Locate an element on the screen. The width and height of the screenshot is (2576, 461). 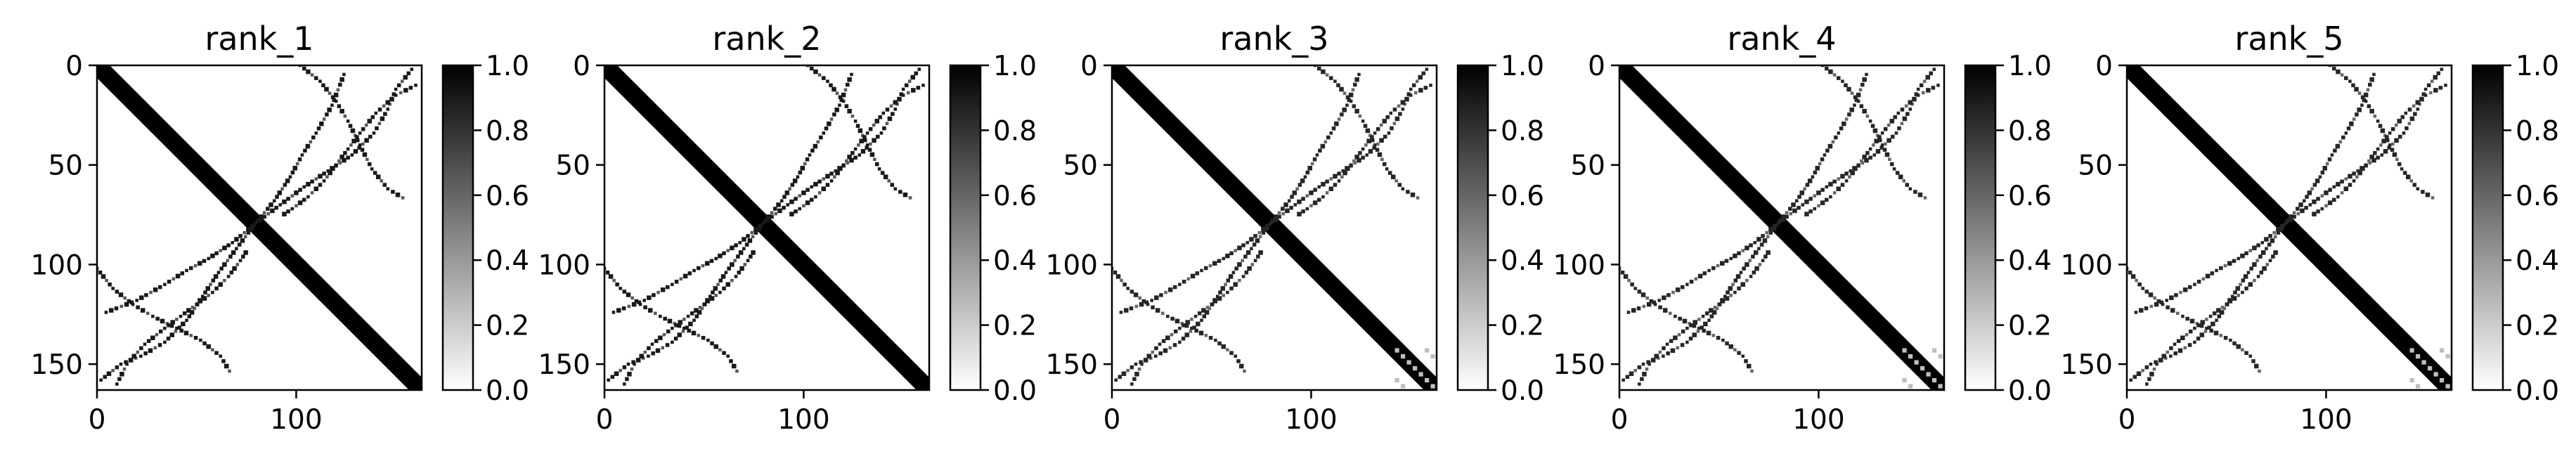
panel-title: rank_1 is located at coordinates (259, 39).